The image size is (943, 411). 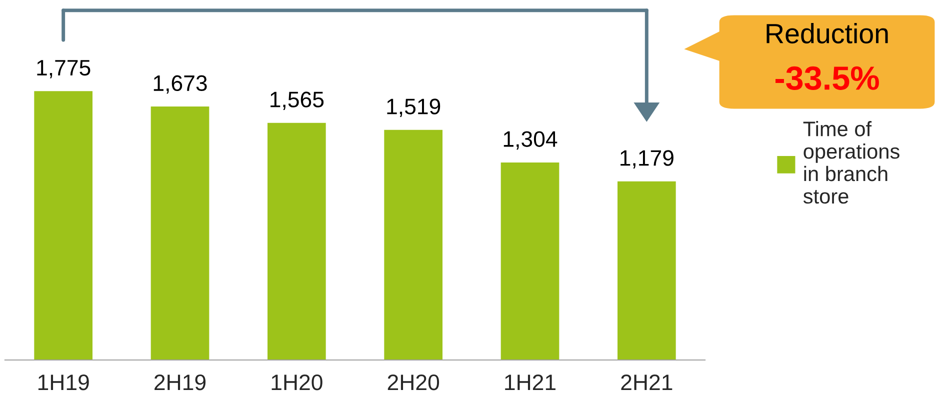 What do you see at coordinates (413, 107) in the screenshot?
I see `data-label: 1,519` at bounding box center [413, 107].